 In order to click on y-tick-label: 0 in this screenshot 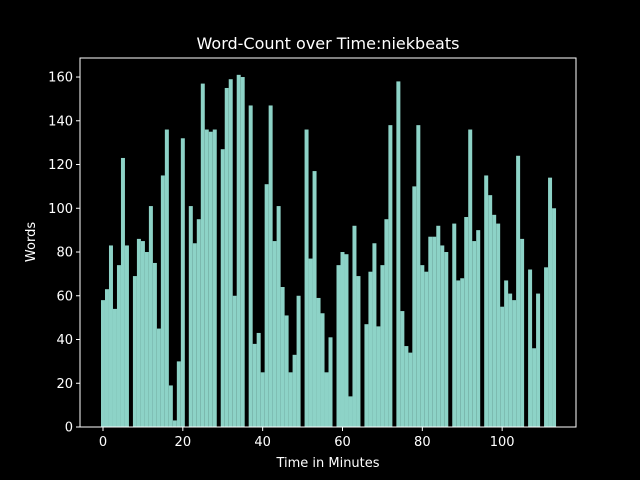, I will do `click(69, 428)`.